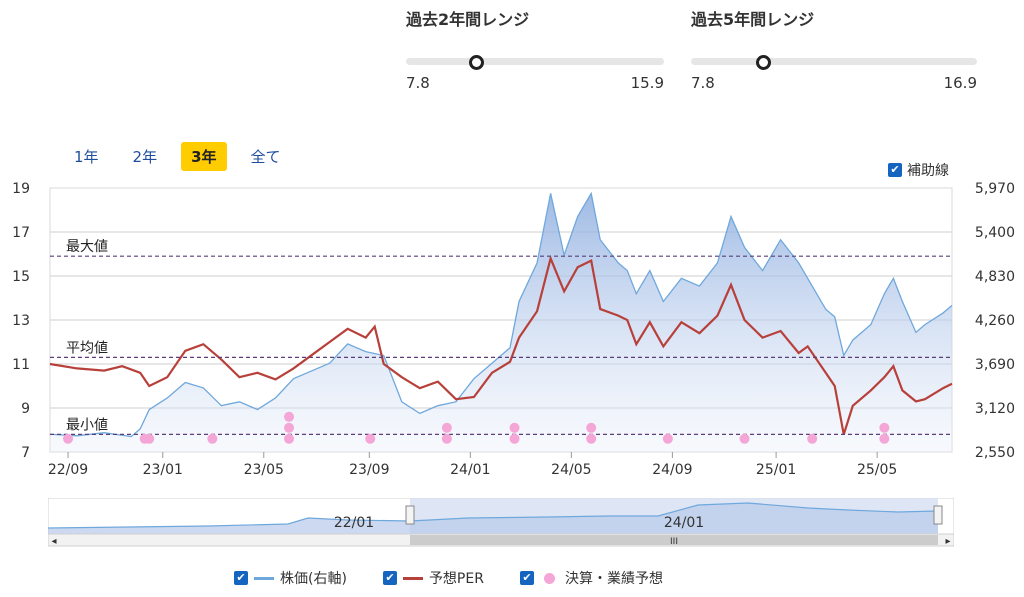  What do you see at coordinates (476, 62) in the screenshot?
I see `range-2y-knob` at bounding box center [476, 62].